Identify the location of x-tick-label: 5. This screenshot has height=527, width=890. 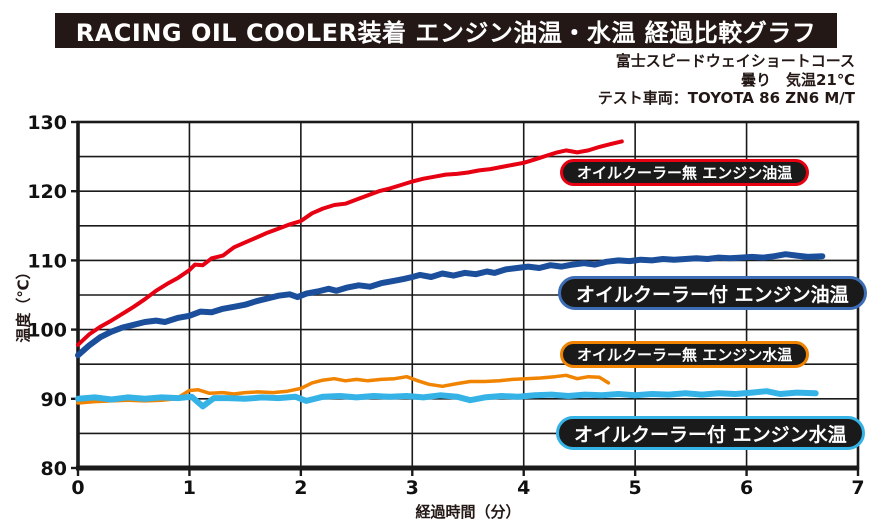
(635, 488).